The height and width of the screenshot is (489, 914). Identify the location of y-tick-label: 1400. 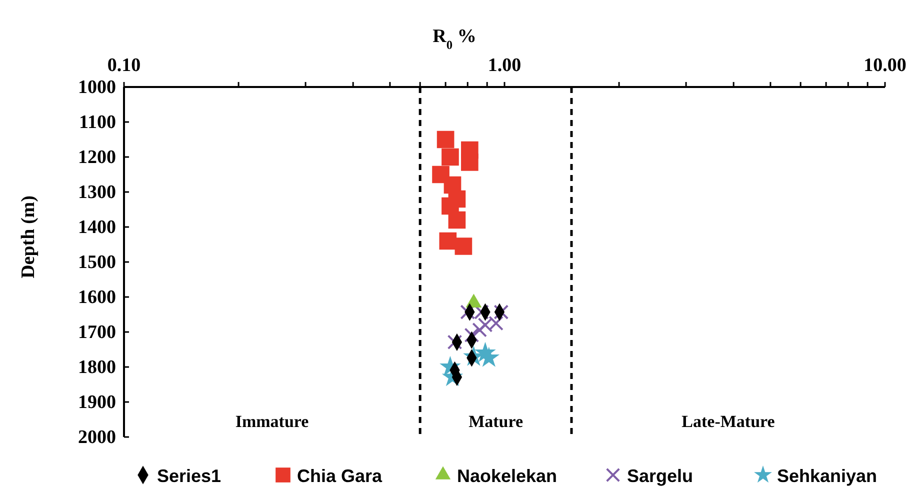
(97, 227).